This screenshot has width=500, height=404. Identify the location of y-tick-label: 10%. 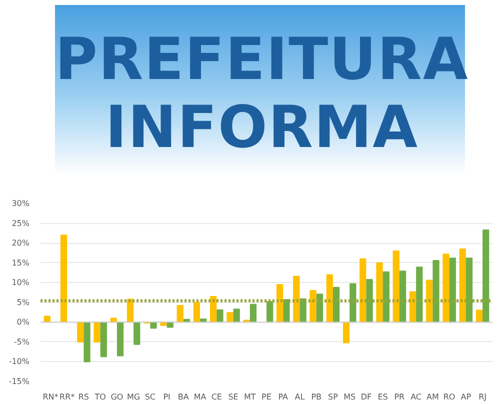
(21, 283).